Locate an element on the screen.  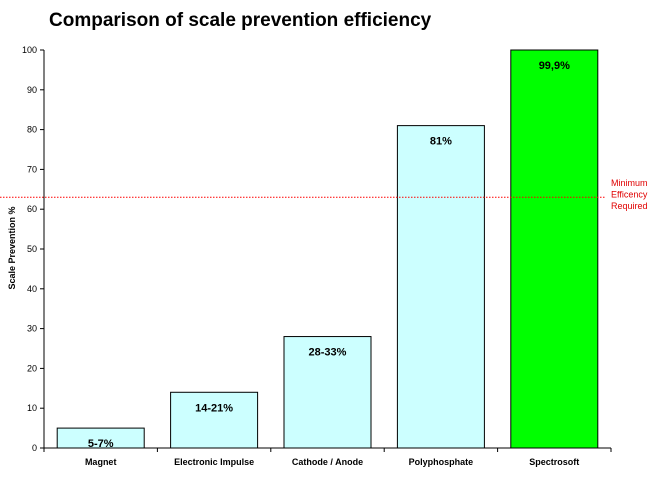
y-tick-label: 80 is located at coordinates (32, 130).